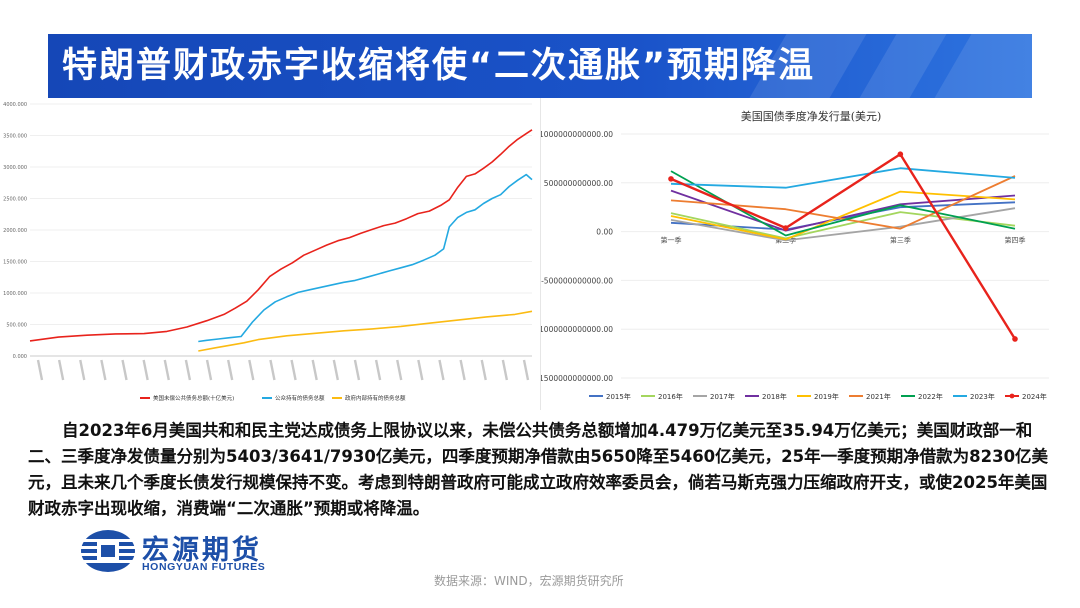  I want to click on company-logo: 宏源期货 HONGYUAN FUTURES, so click(195, 551).